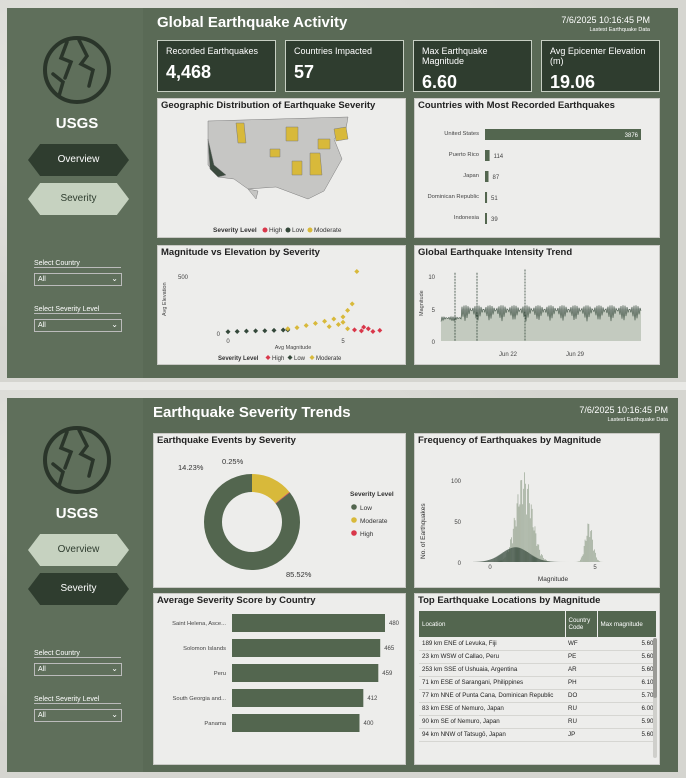 Image resolution: width=686 pixels, height=778 pixels. What do you see at coordinates (389, 649) in the screenshot?
I see `bar-value-label: 465` at bounding box center [389, 649].